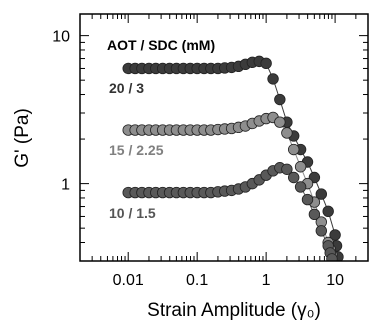 Image resolution: width=382 pixels, height=327 pixels. Describe the element at coordinates (335, 280) in the screenshot. I see `x-tick-label: 10` at that location.